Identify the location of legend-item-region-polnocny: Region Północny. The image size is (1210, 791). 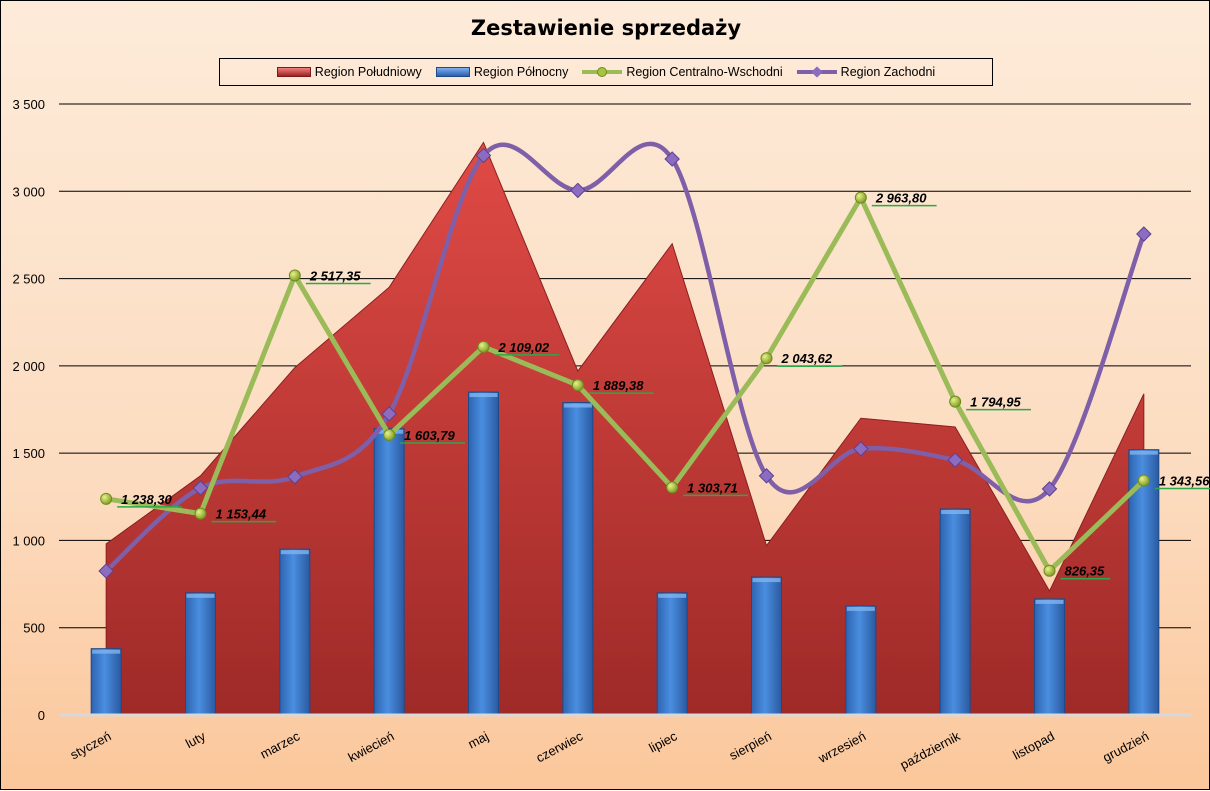
(502, 72).